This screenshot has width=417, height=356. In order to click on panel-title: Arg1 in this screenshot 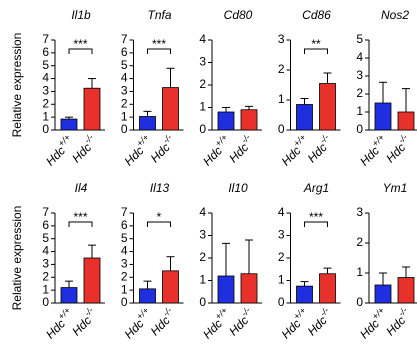, I will do `click(316, 188)`.